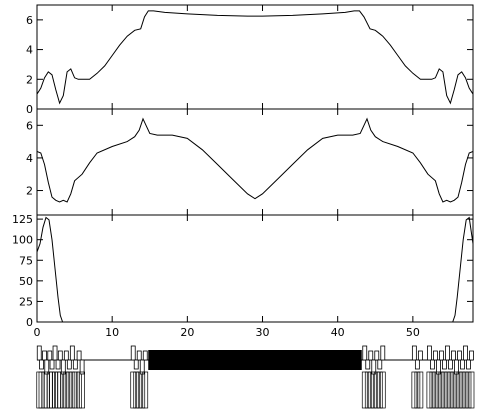  I want to click on y-tick-label: 2, so click(29, 79).